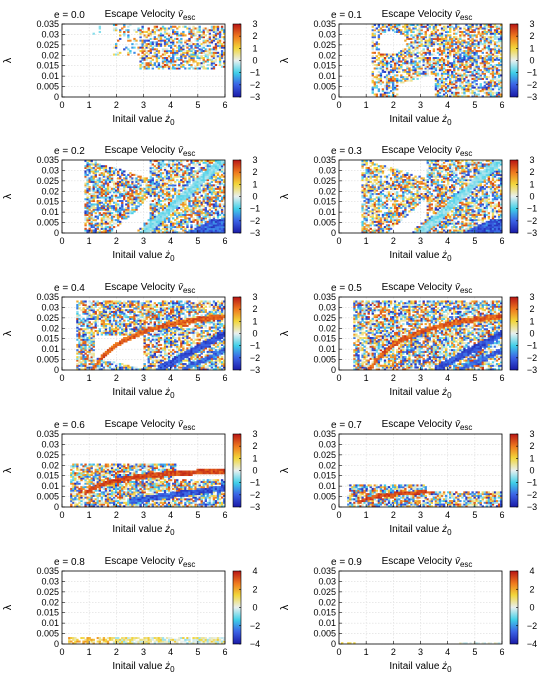  What do you see at coordinates (56, 233) in the screenshot?
I see `y-tick-label: 0` at bounding box center [56, 233].